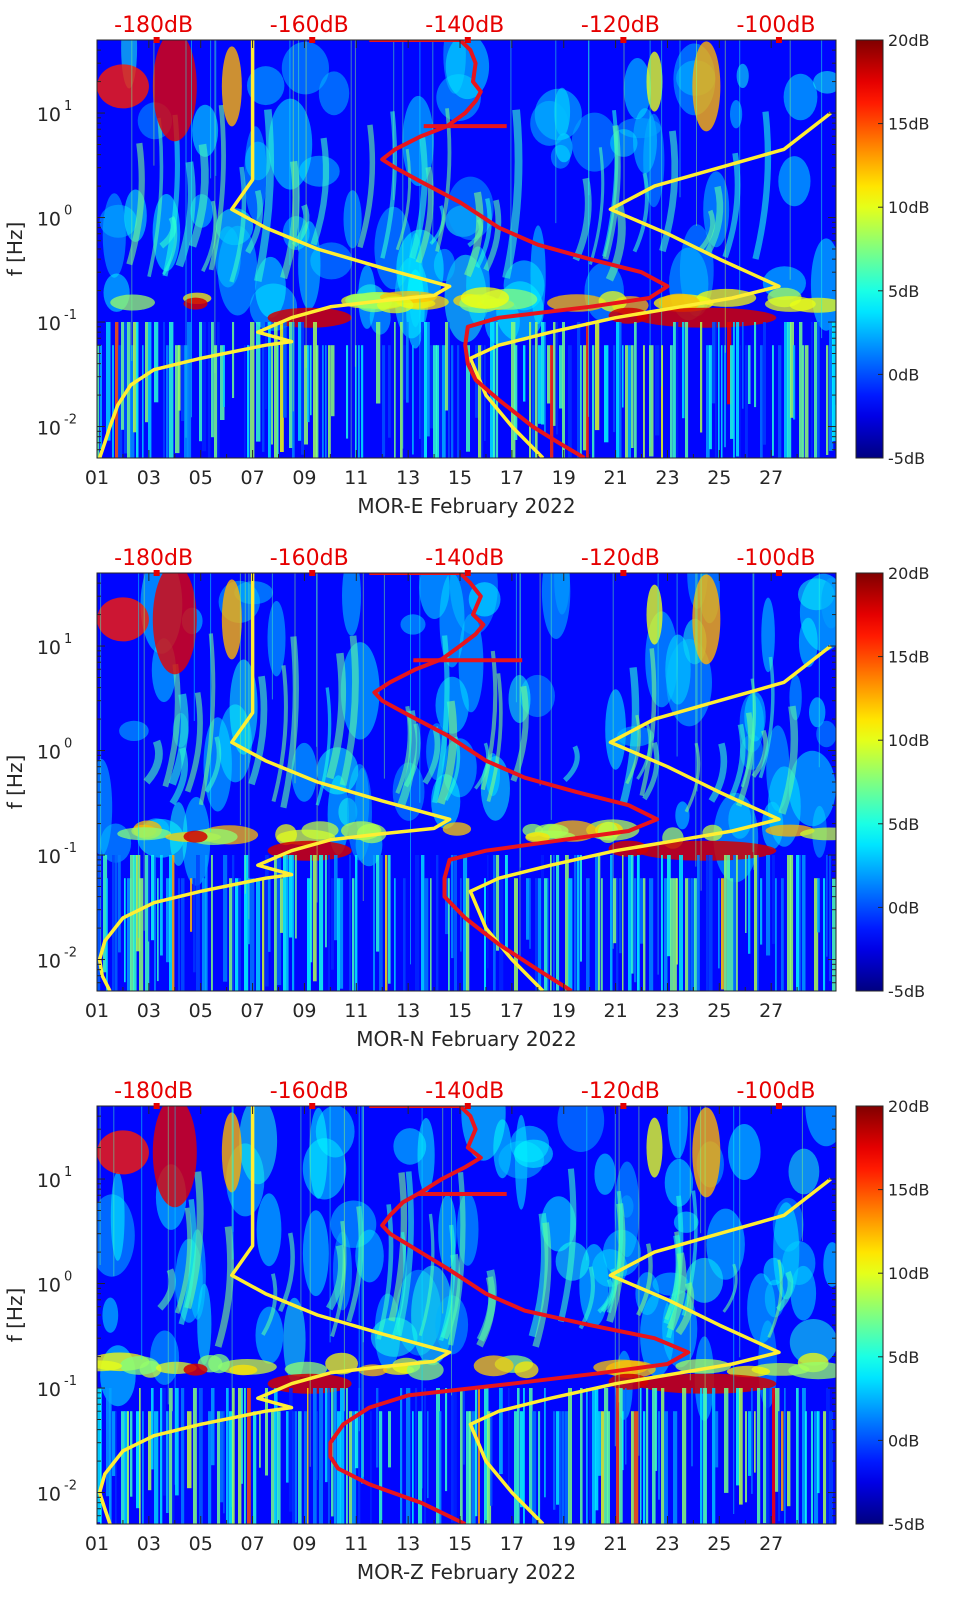  I want to click on db-tick-label: -120dB, so click(620, 1091).